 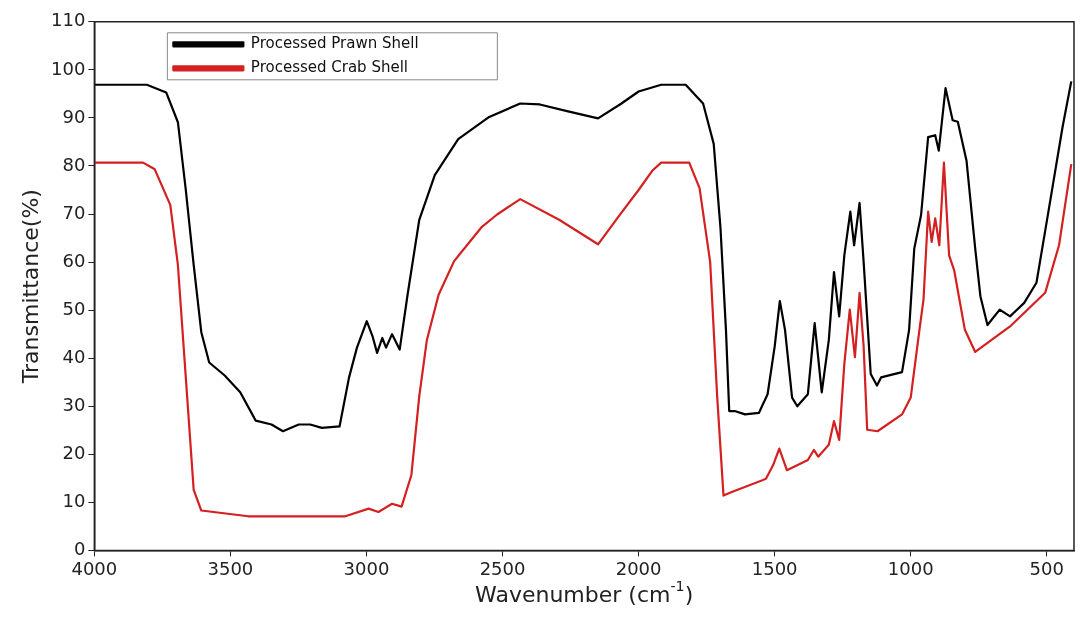 I want to click on x-tick-label: 3500, so click(x=230, y=568).